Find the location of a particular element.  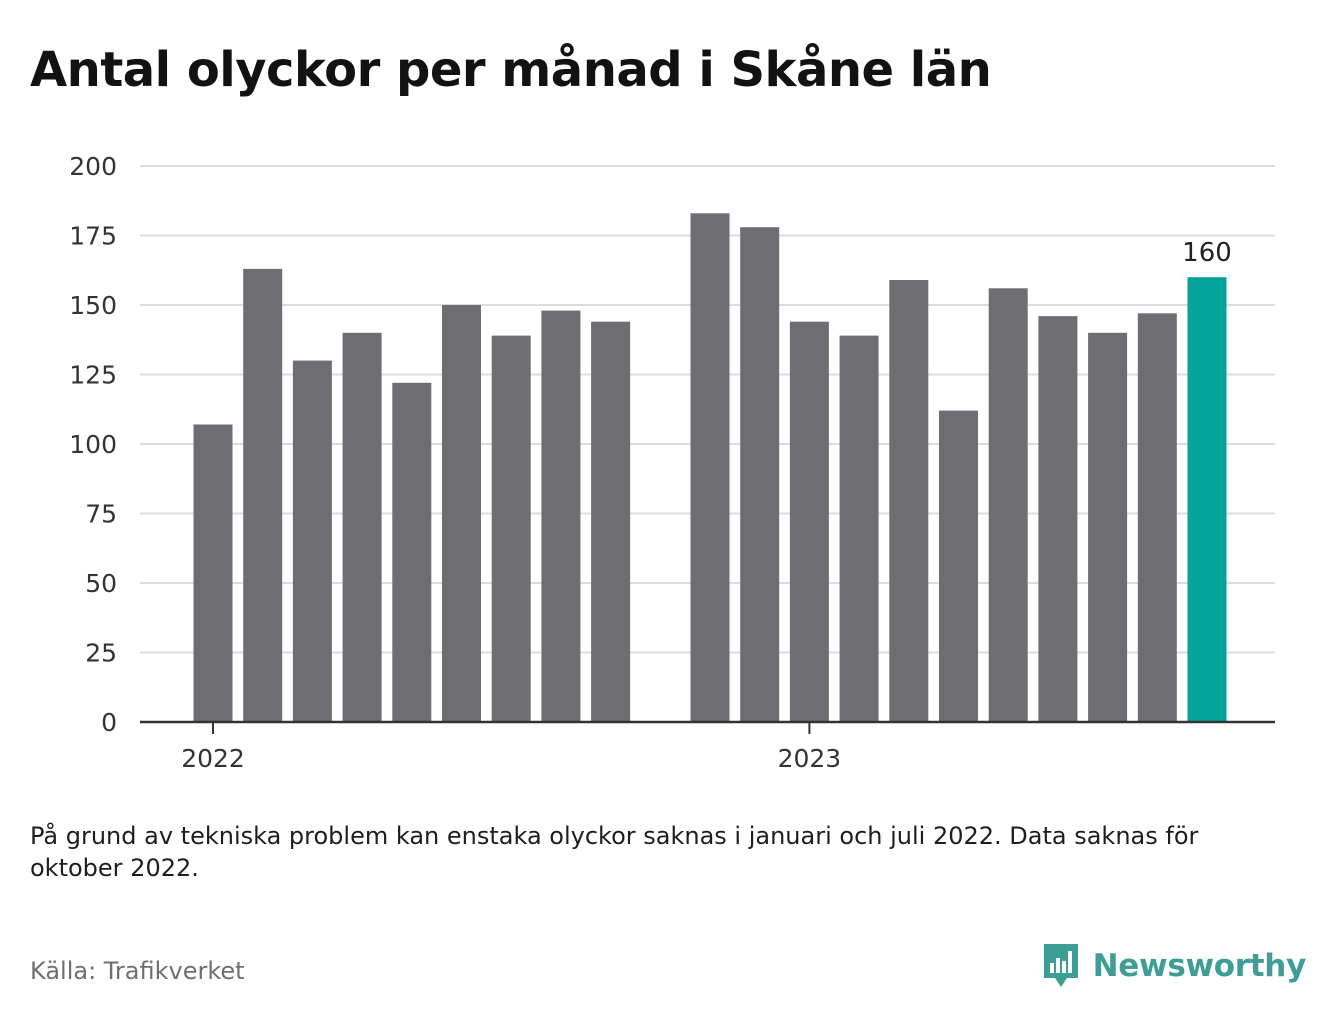

y-tick-label: 125 is located at coordinates (93, 375).